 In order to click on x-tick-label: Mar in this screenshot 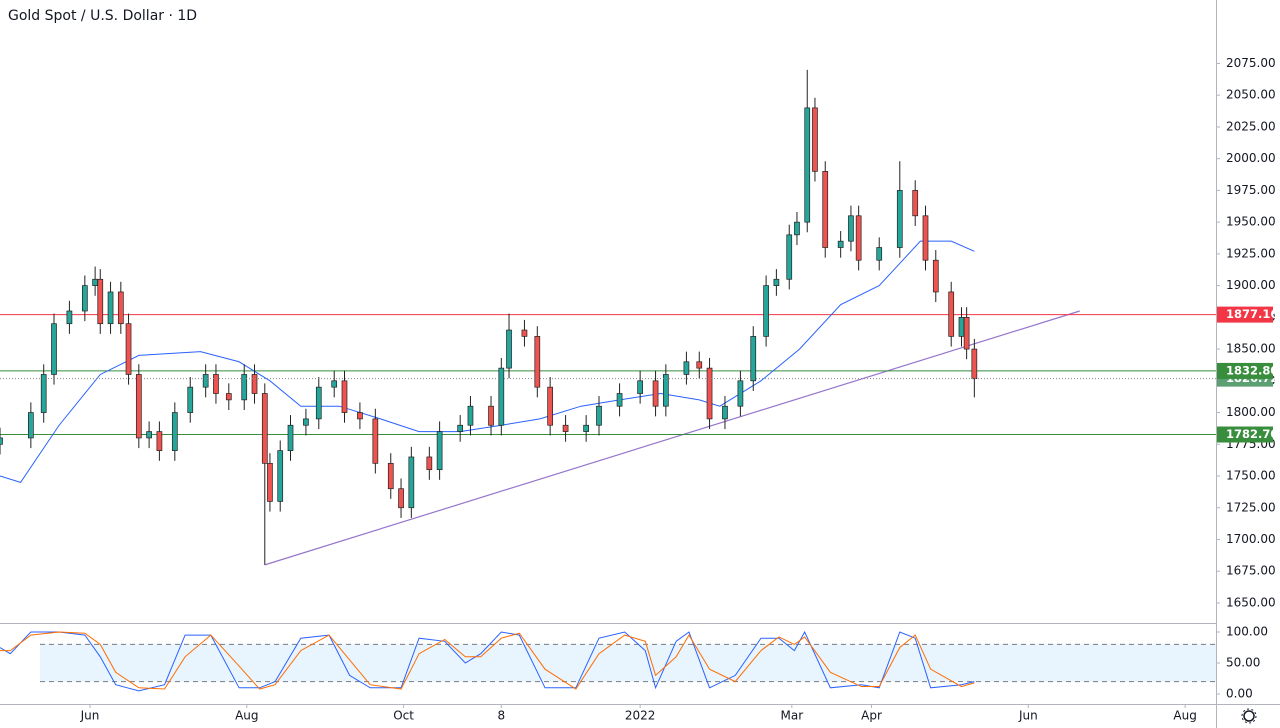, I will do `click(791, 716)`.